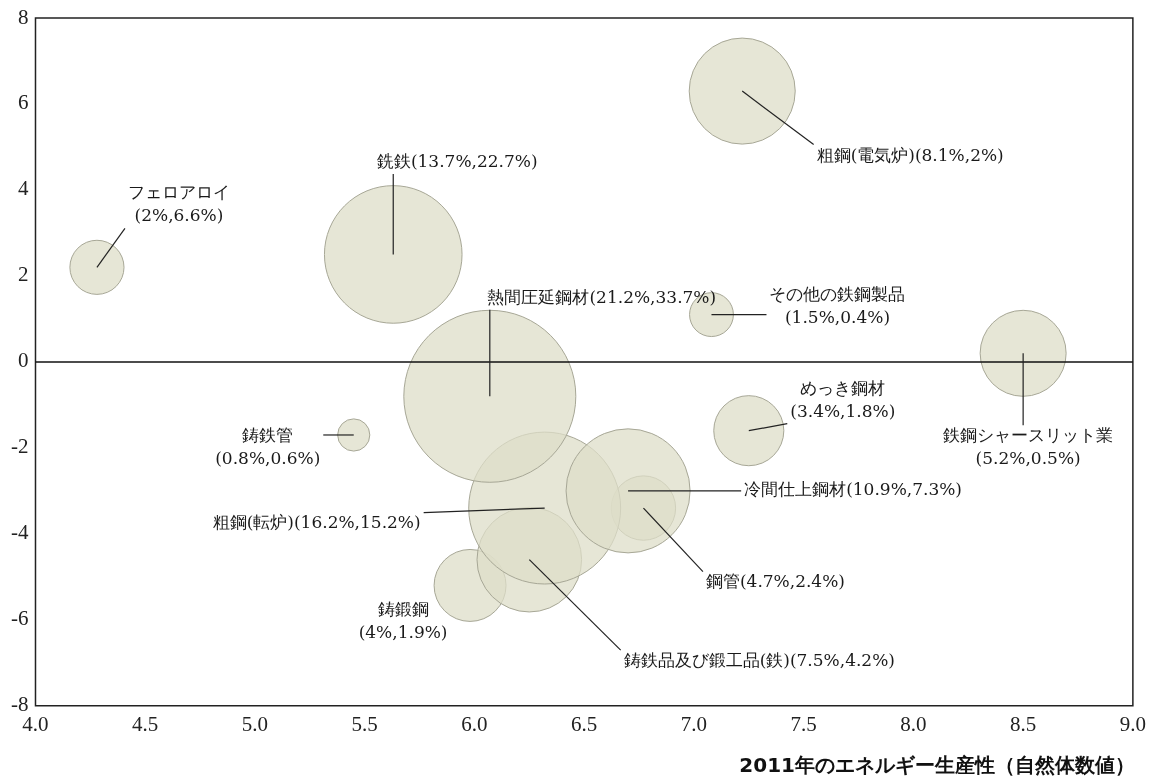  Describe the element at coordinates (584, 723) in the screenshot. I see `x-tick-label: 6.5` at that location.